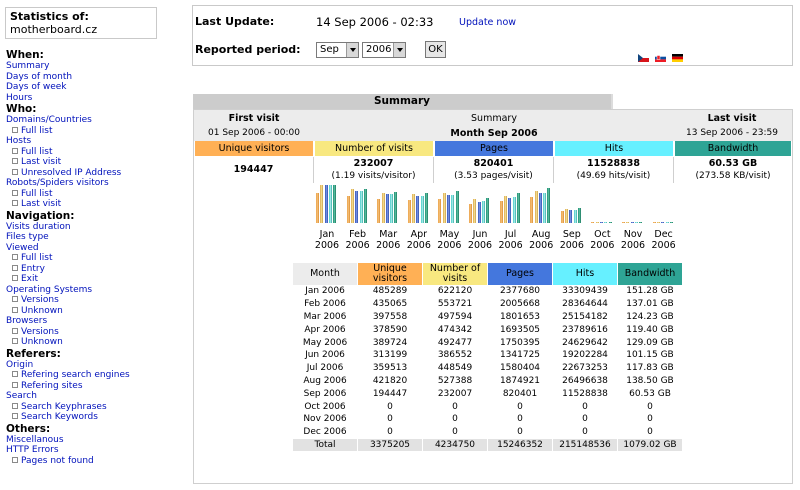 The height and width of the screenshot is (490, 800). I want to click on table-cell: 397558, so click(390, 316).